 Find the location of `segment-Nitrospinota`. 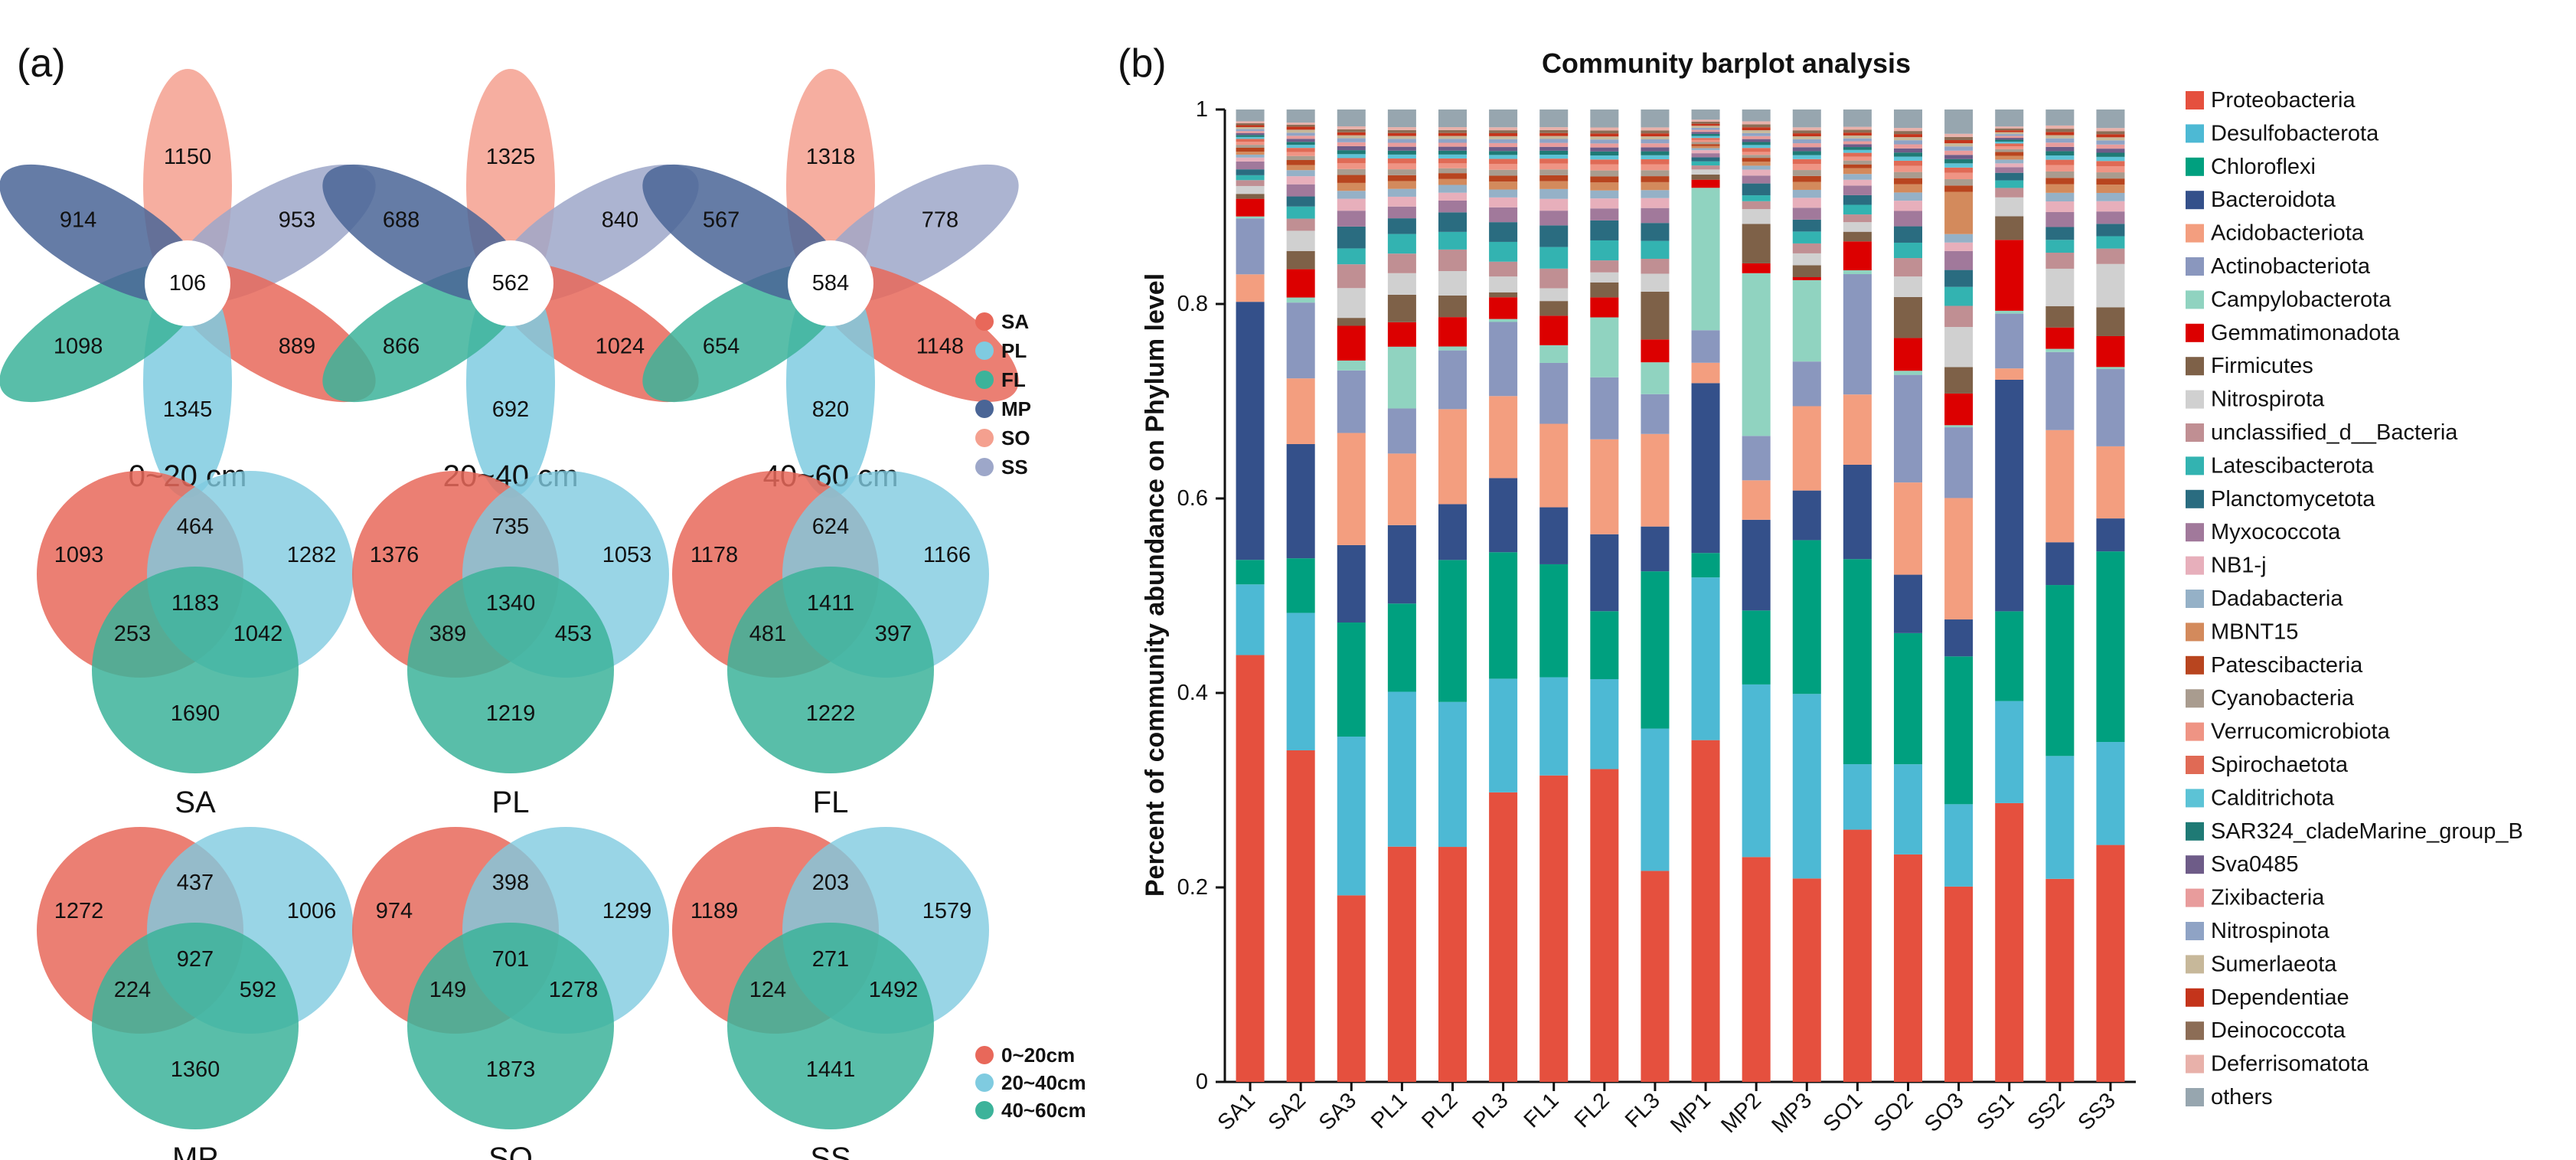

segment-Nitrospinota is located at coordinates (1300, 134).